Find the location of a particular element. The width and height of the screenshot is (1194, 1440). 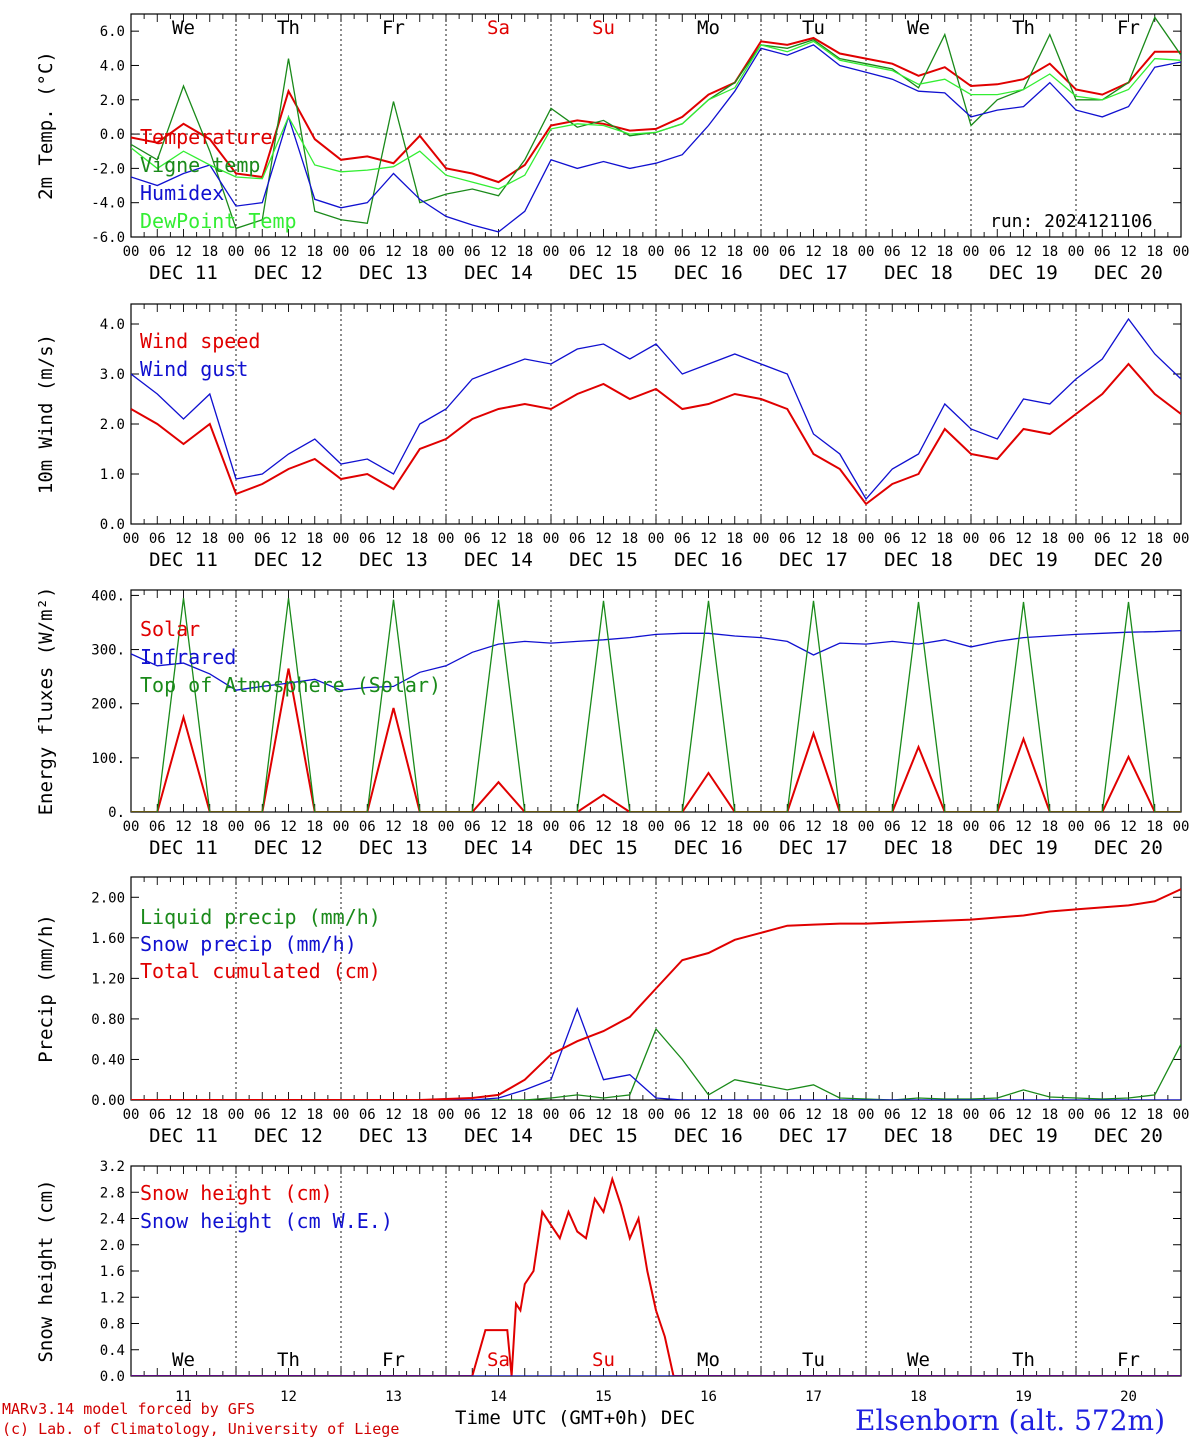

y-tick-label: 0.80 is located at coordinates (108, 1020).